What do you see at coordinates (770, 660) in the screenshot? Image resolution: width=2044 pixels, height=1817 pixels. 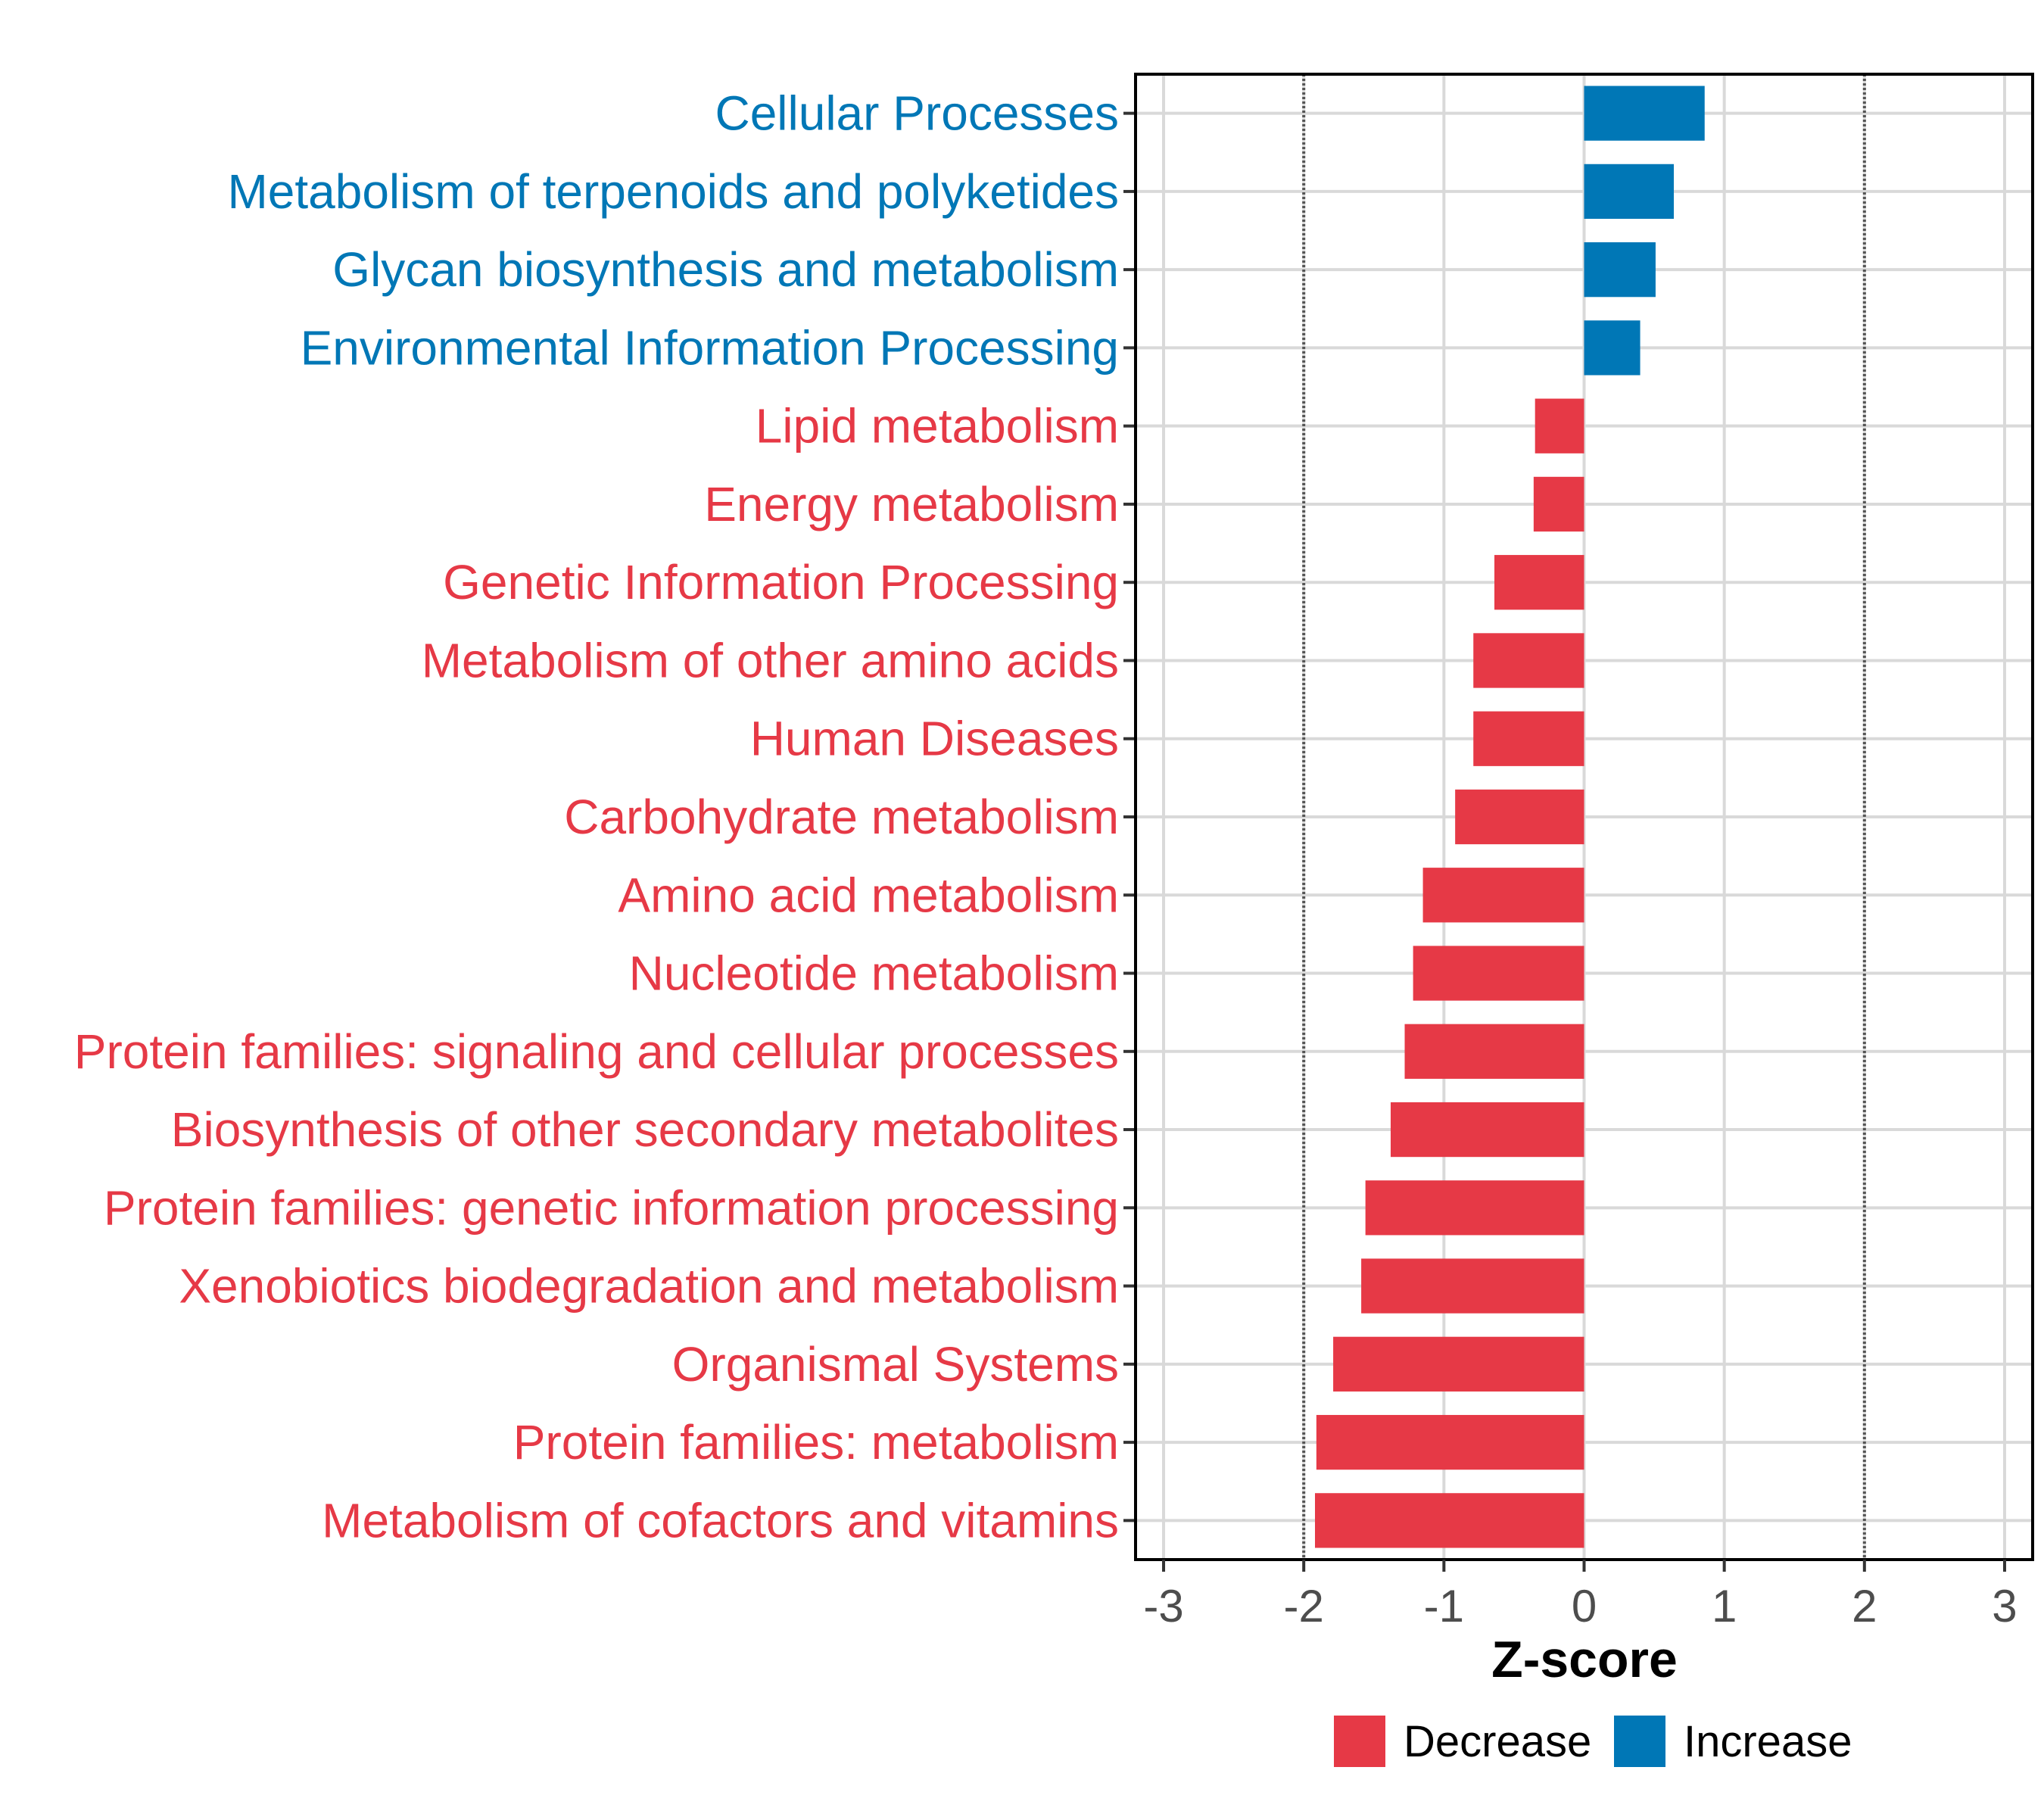 I see `category-label: Metabolism of other amino acids` at bounding box center [770, 660].